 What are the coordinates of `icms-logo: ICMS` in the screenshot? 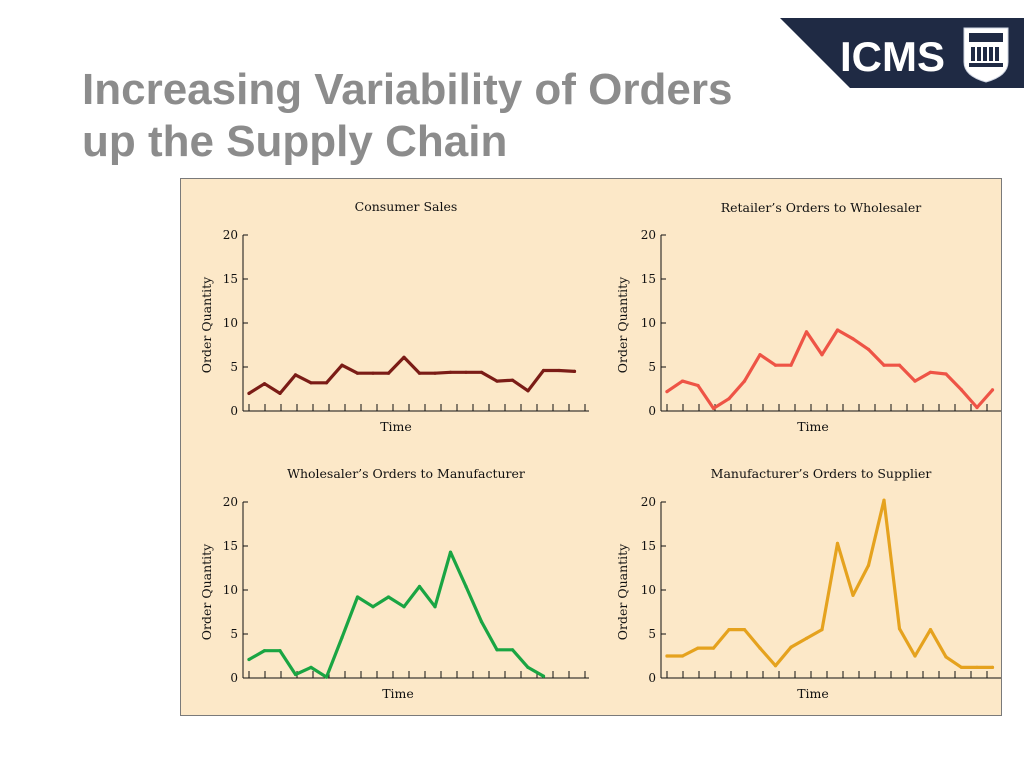 It's located at (902, 53).